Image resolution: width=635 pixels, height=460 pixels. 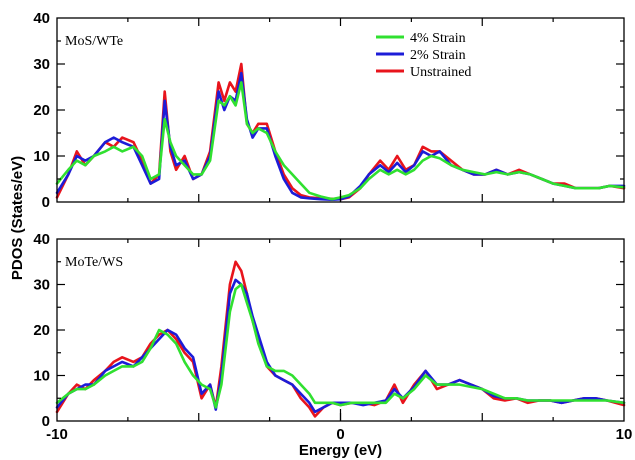 I want to click on y-tick-label-panel-2: 0, so click(x=46, y=421).